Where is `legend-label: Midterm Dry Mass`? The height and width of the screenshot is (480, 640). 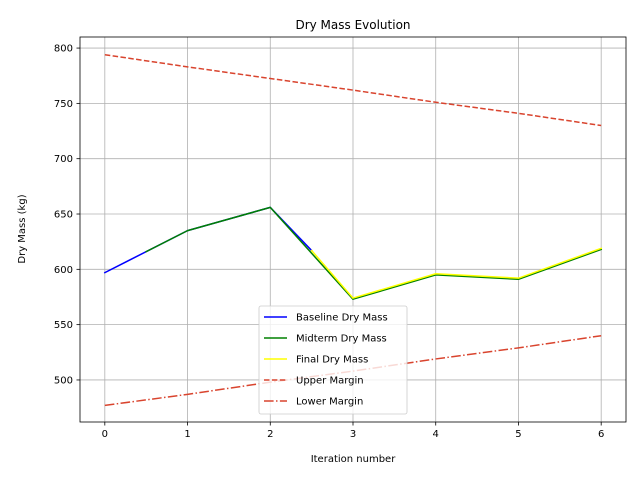
legend-label: Midterm Dry Mass is located at coordinates (341, 339).